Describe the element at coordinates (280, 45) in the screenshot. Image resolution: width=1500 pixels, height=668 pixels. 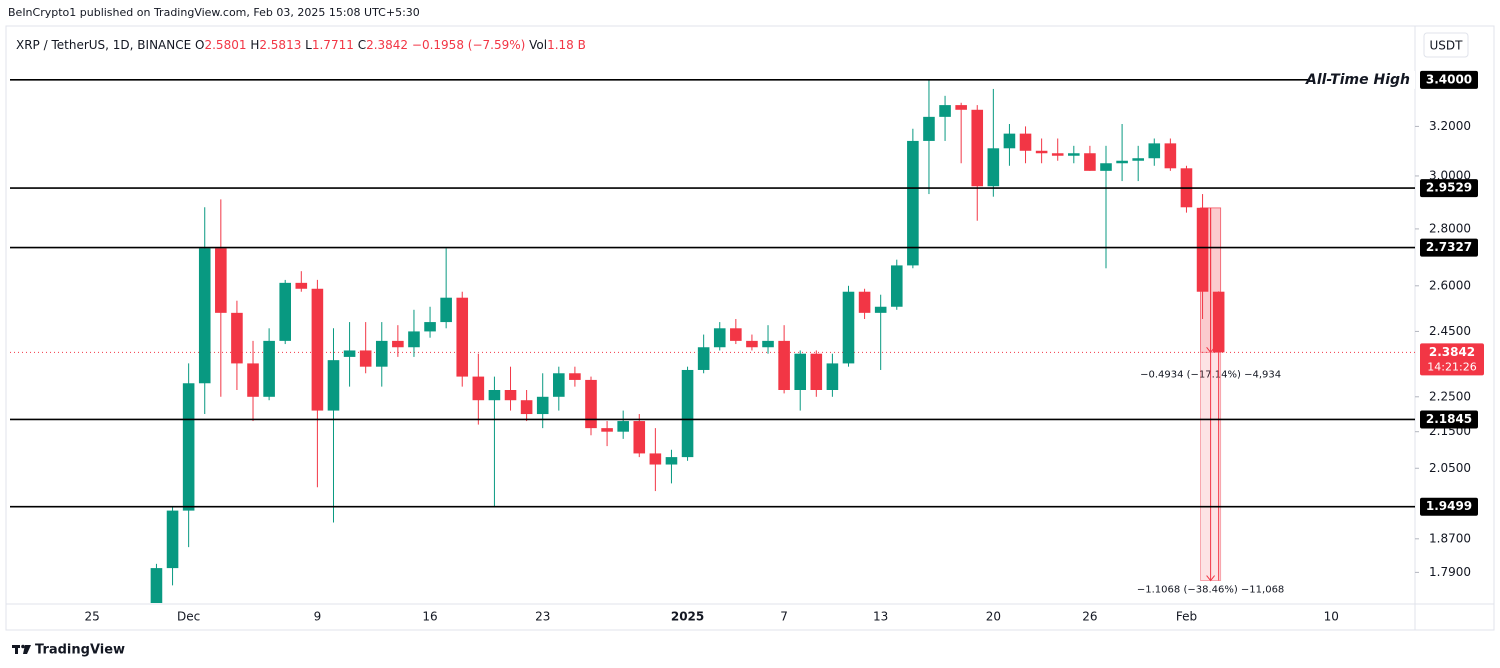
I see `ohlc-value: 2.5813` at that location.